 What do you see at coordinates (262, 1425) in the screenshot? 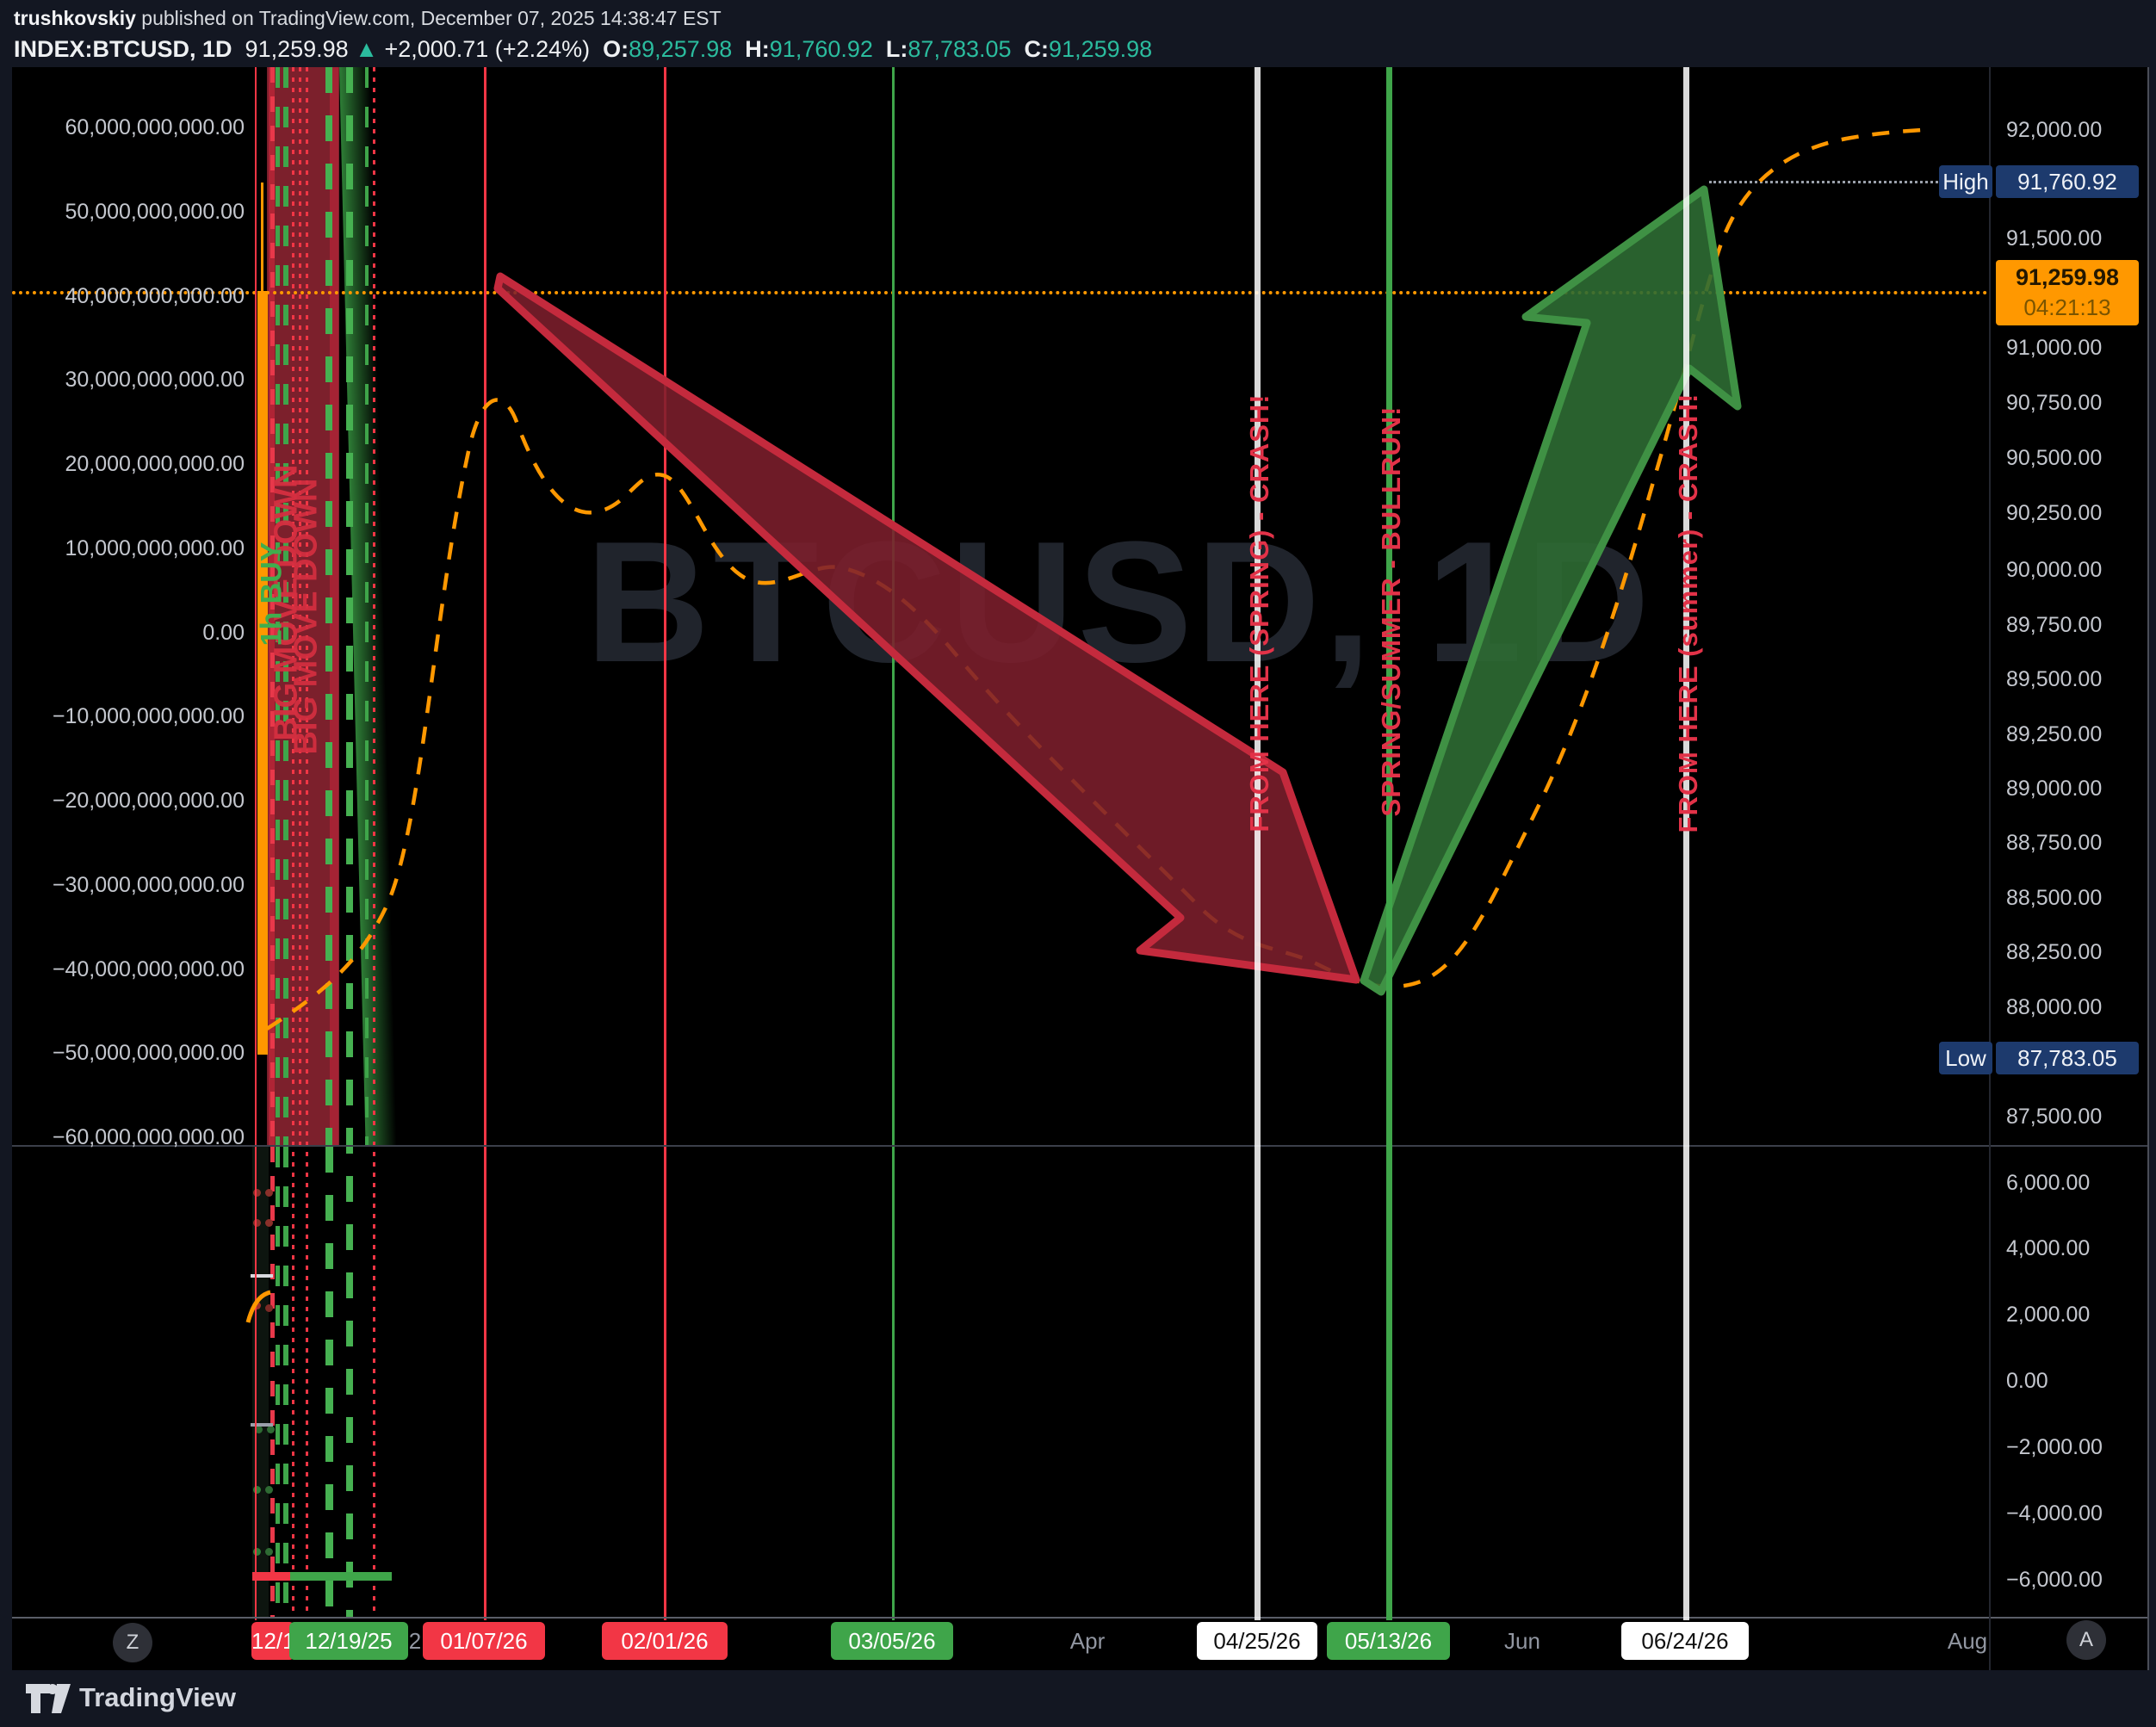
I see `white-tick-mark` at bounding box center [262, 1425].